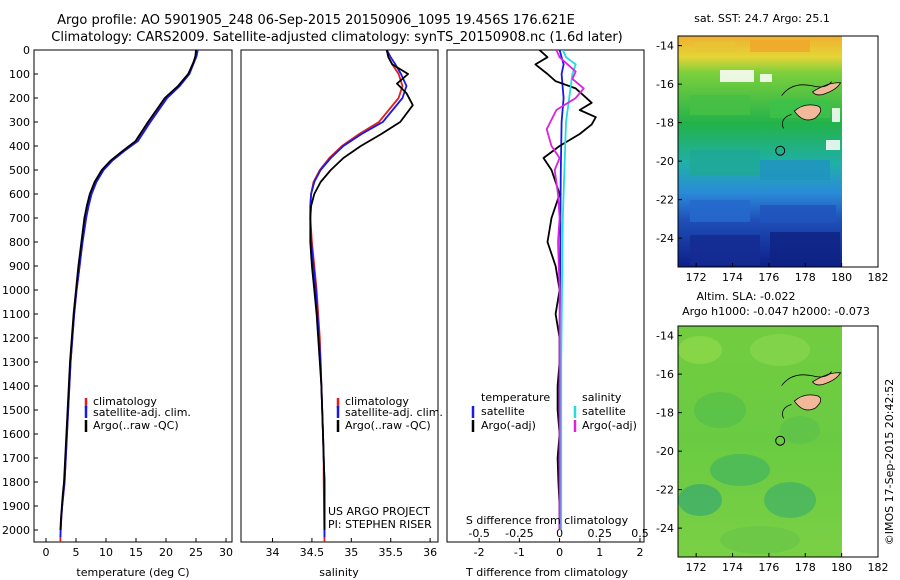  What do you see at coordinates (16, 410) in the screenshot?
I see `y-tick-label: 1500` at bounding box center [16, 410].